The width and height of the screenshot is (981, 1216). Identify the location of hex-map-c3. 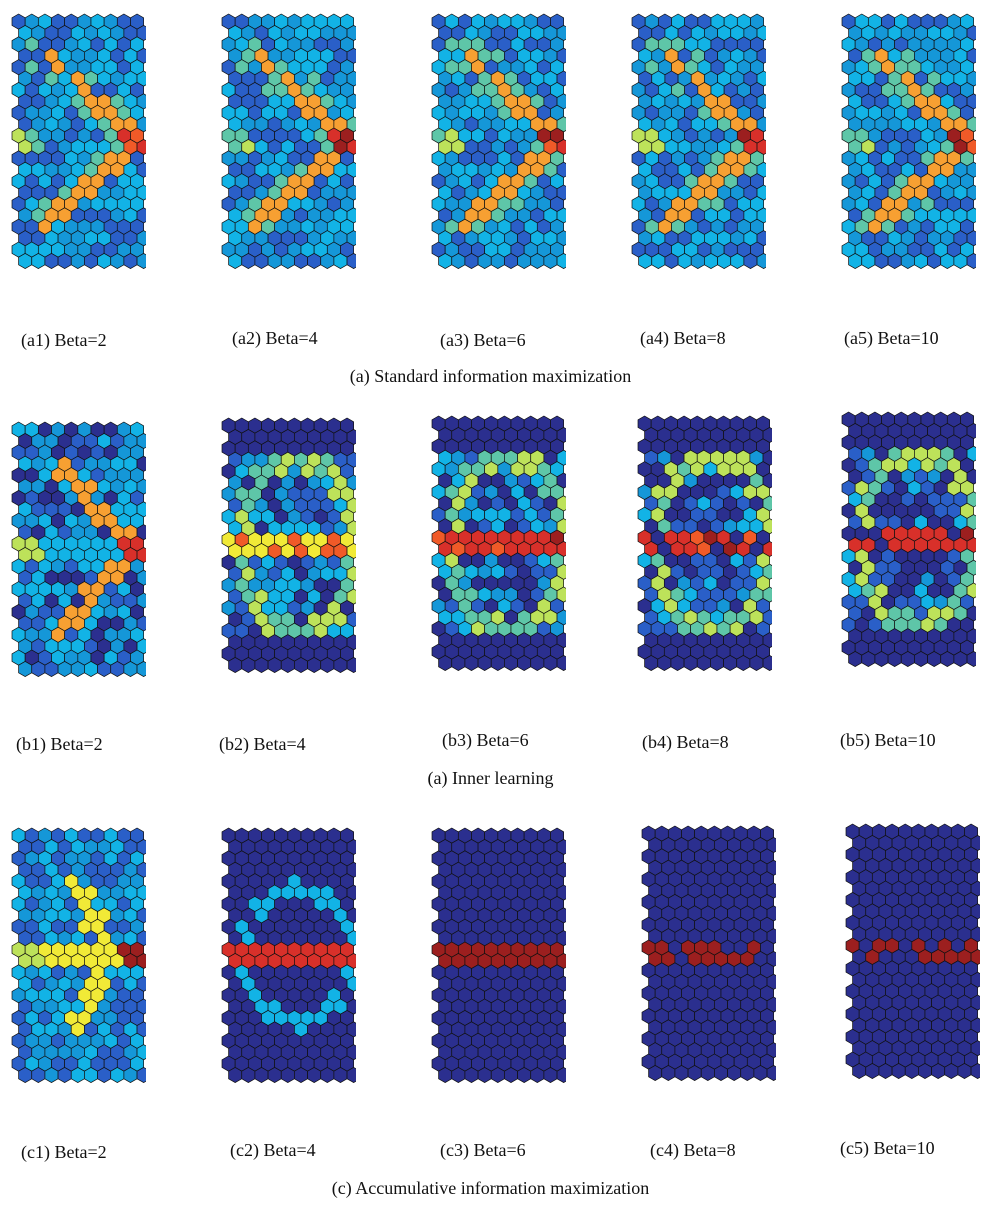
(496, 972).